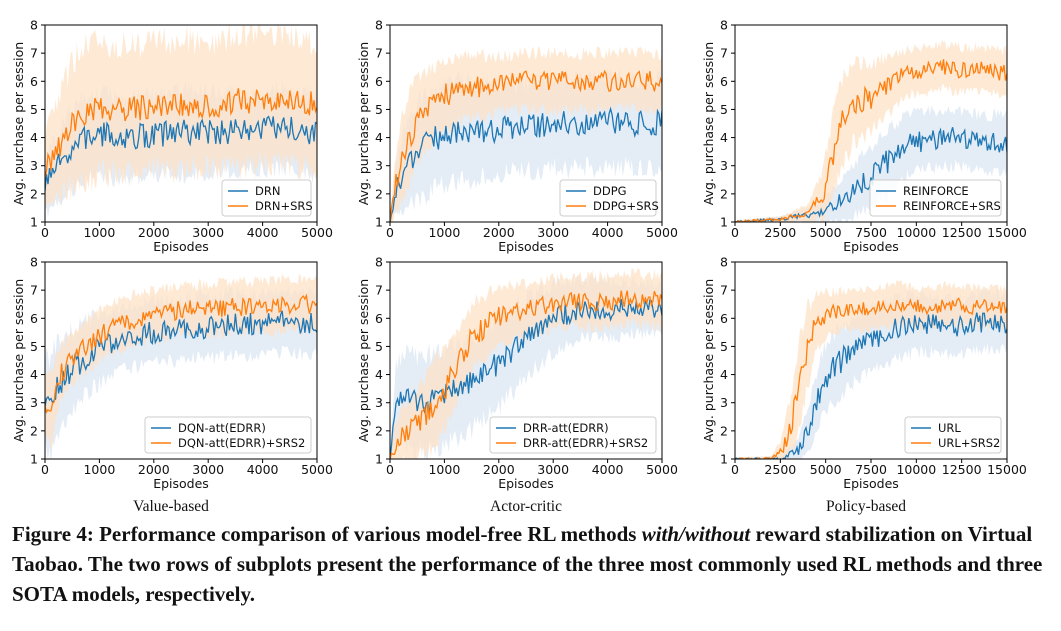 This screenshot has height=631, width=1061. I want to click on legend-entry: DRN+SRS, so click(284, 206).